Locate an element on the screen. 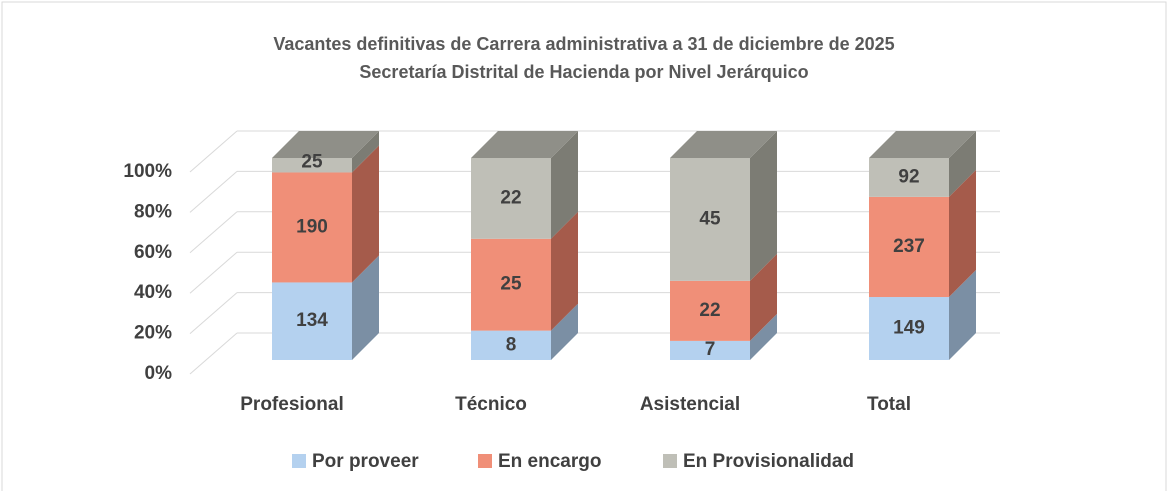  x-tick-label: Profesional is located at coordinates (291, 404).